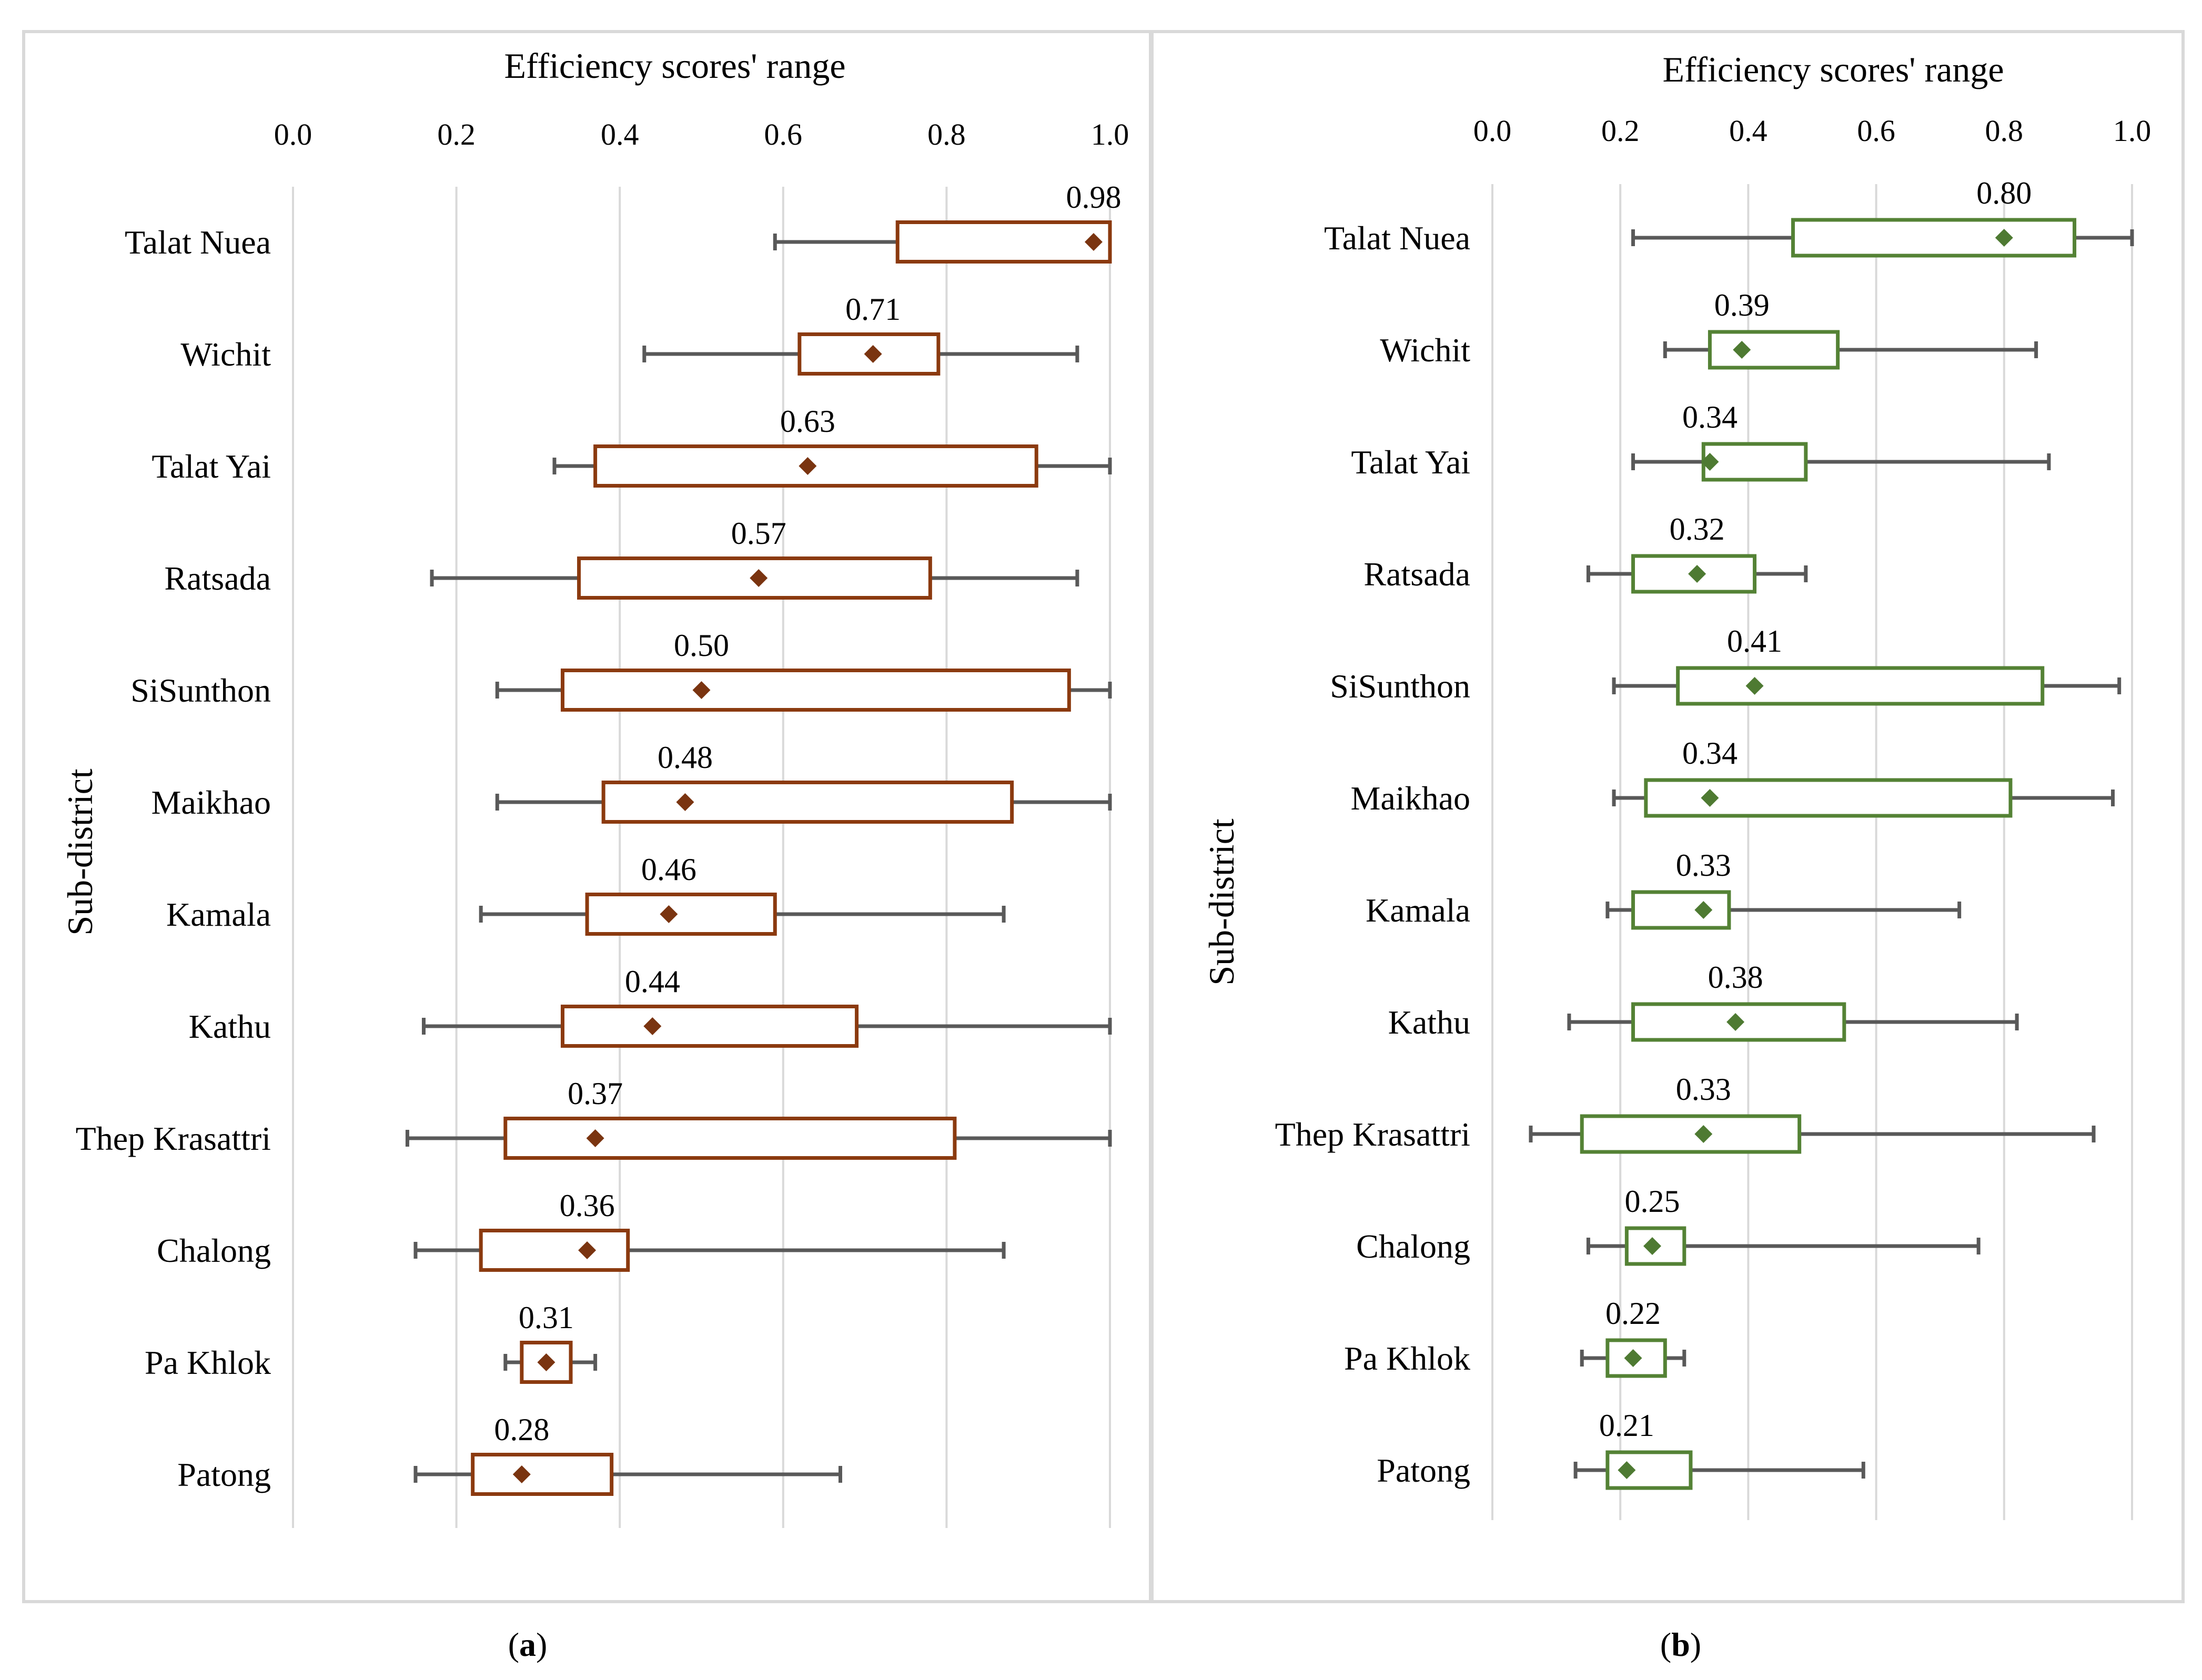 The image size is (2202, 1680). What do you see at coordinates (1703, 865) in the screenshot?
I see `mean-label-b-kamala: 0.33` at bounding box center [1703, 865].